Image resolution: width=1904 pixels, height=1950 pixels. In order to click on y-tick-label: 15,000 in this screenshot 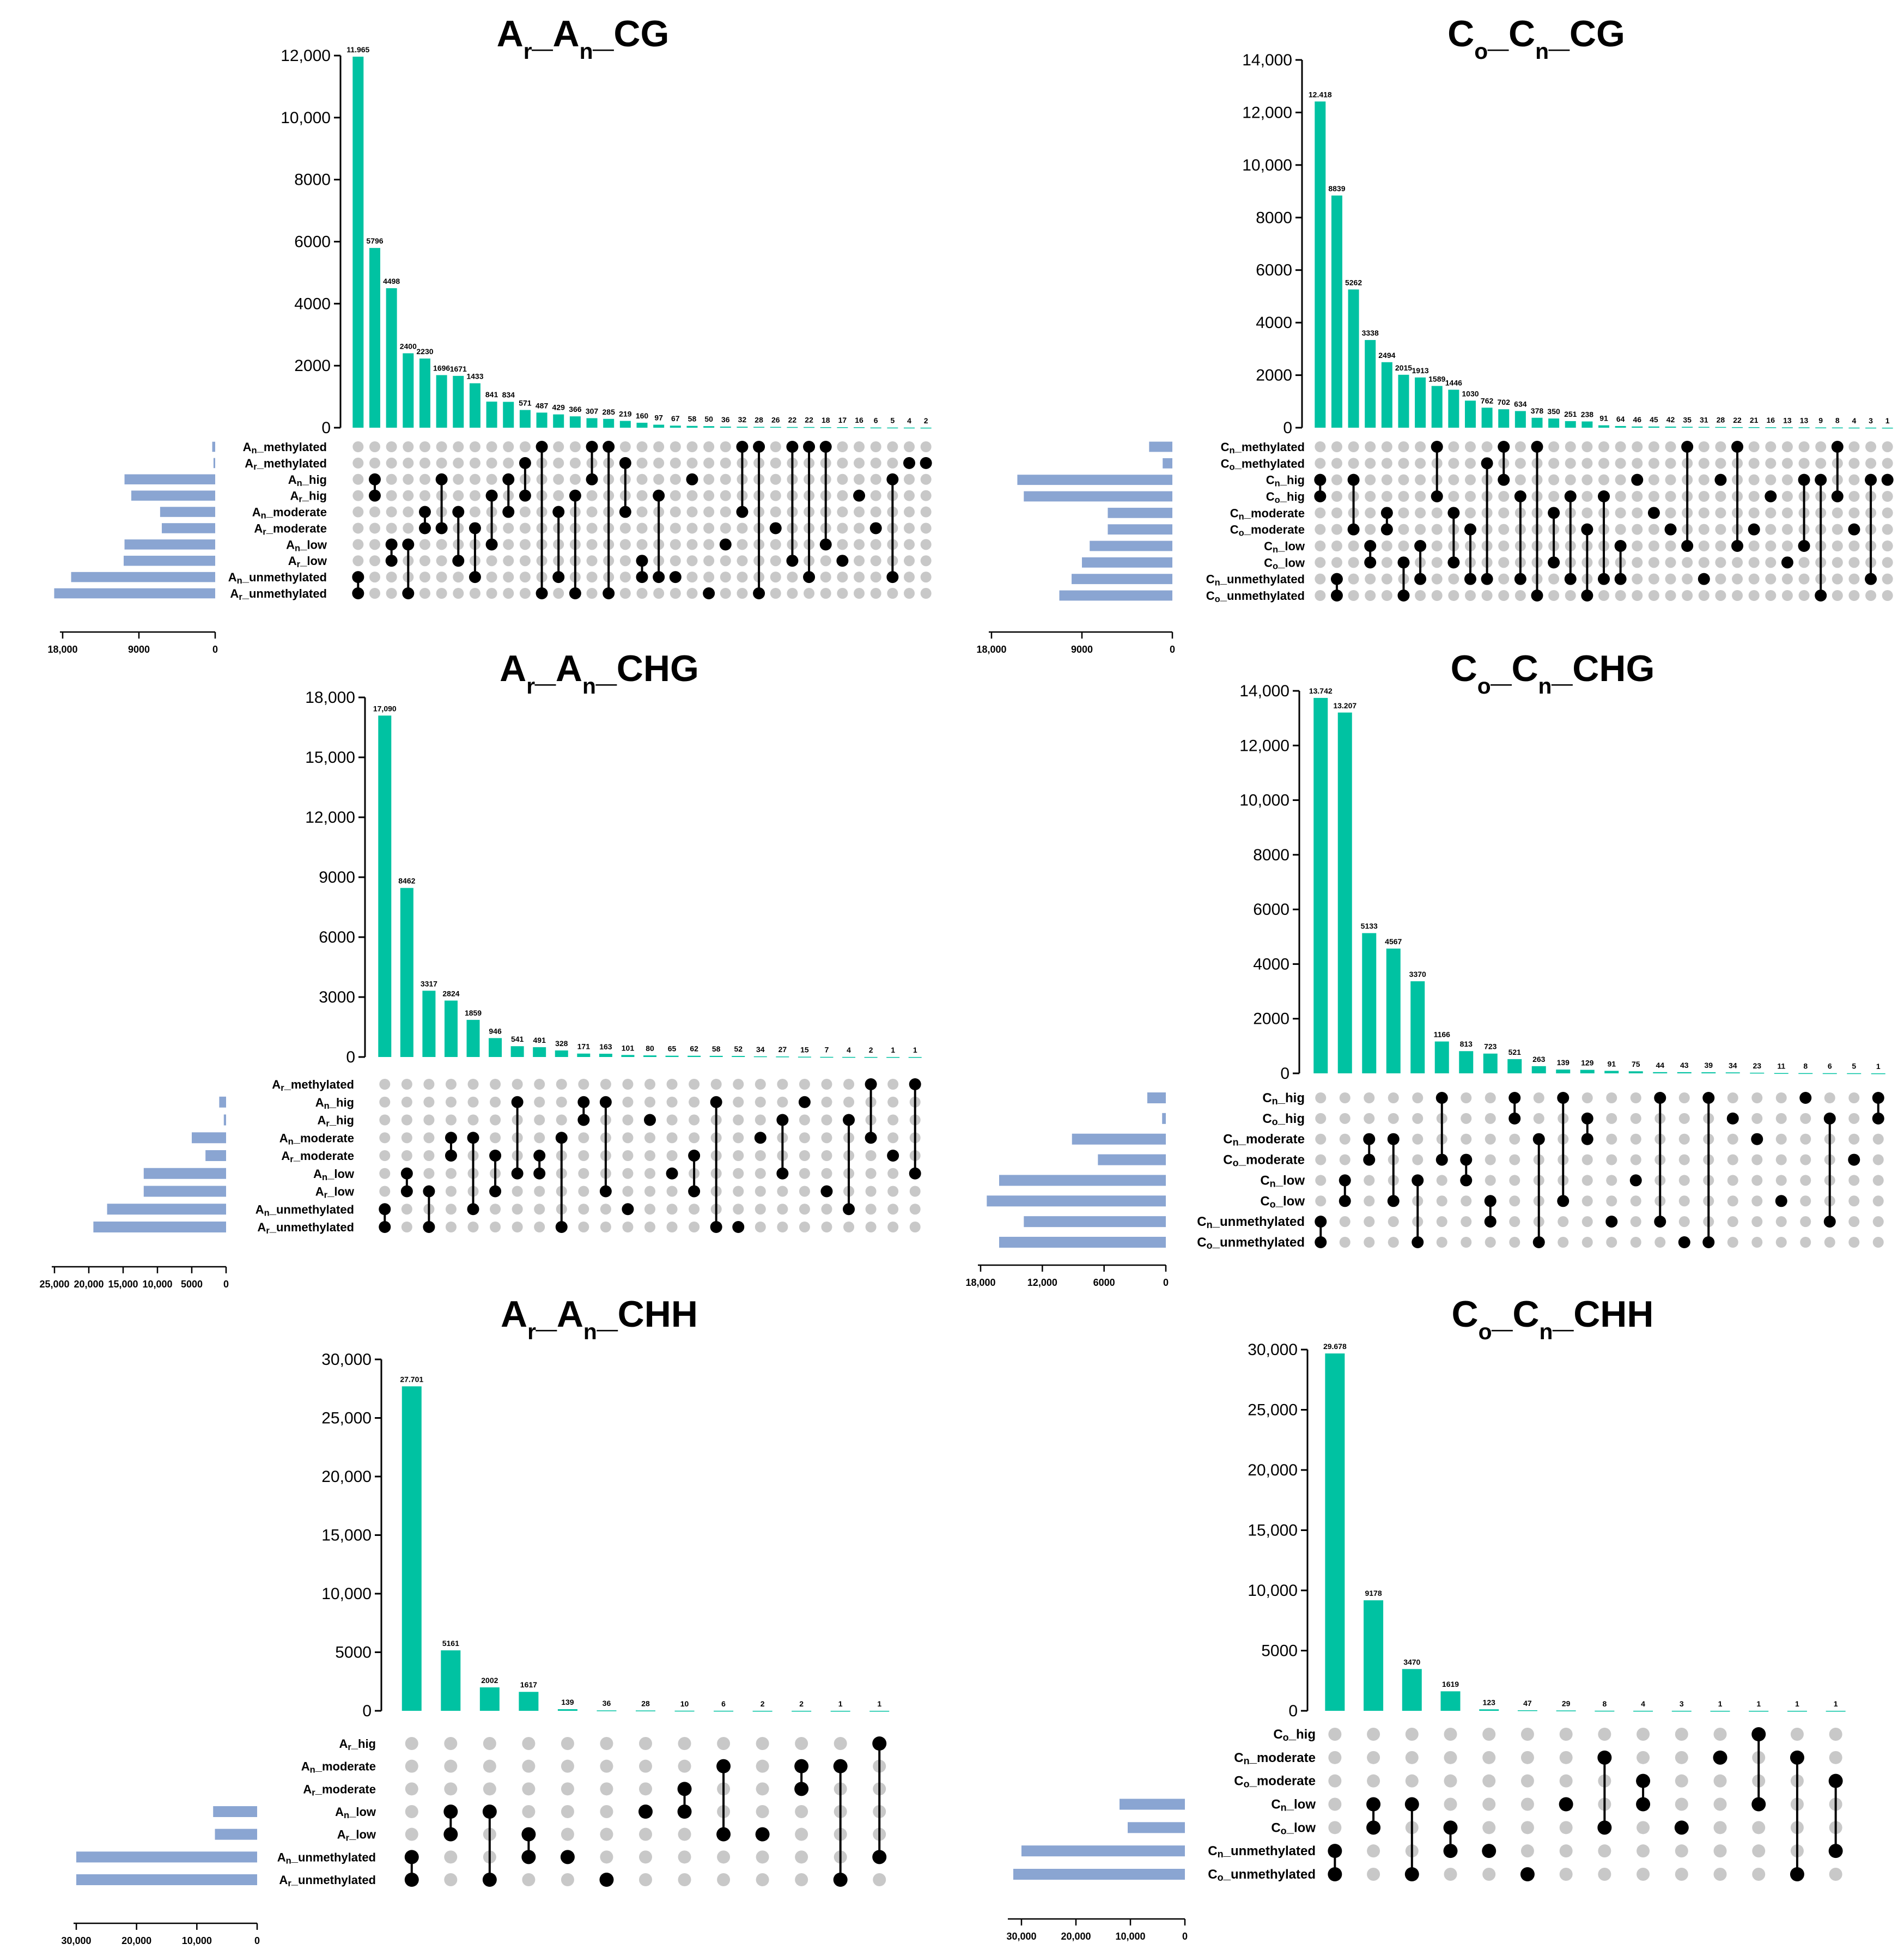, I will do `click(330, 758)`.